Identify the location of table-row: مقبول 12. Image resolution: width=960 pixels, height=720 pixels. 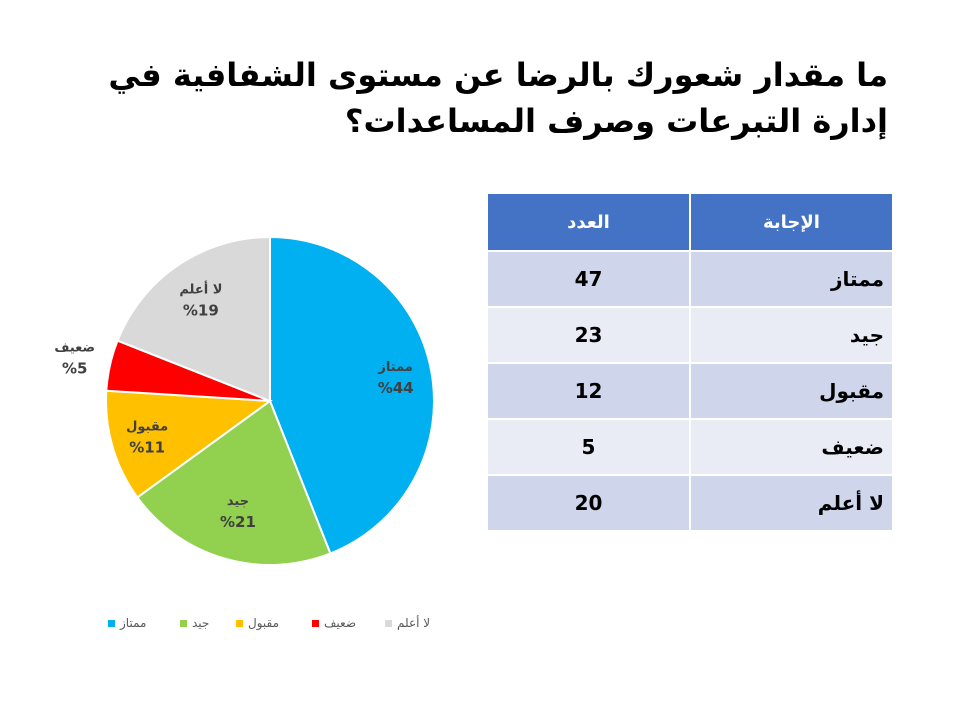
(690, 391).